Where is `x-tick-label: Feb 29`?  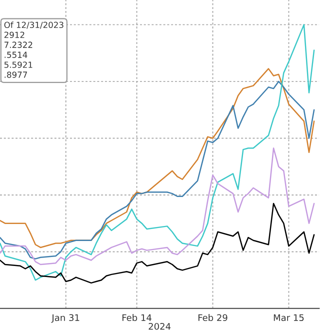
x-tick-label: Feb 29 is located at coordinates (213, 318).